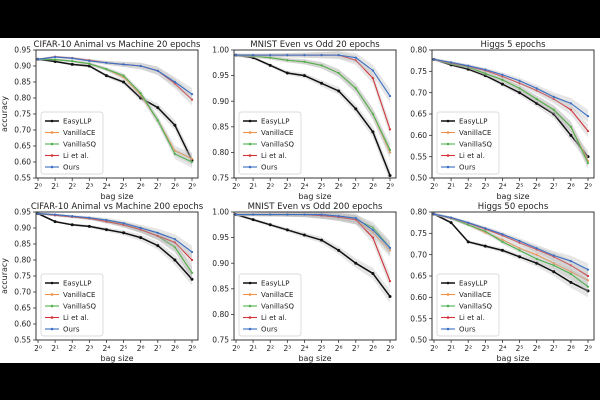  I want to click on x-axis-label: bag size, so click(512, 196).